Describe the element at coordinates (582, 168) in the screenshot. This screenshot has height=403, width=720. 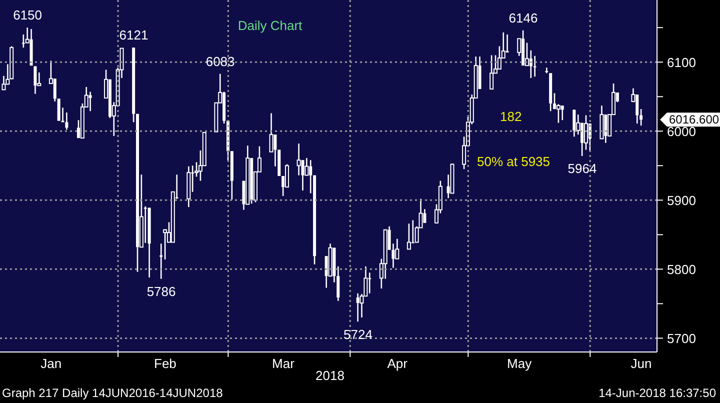
I see `annotation: 5964` at that location.